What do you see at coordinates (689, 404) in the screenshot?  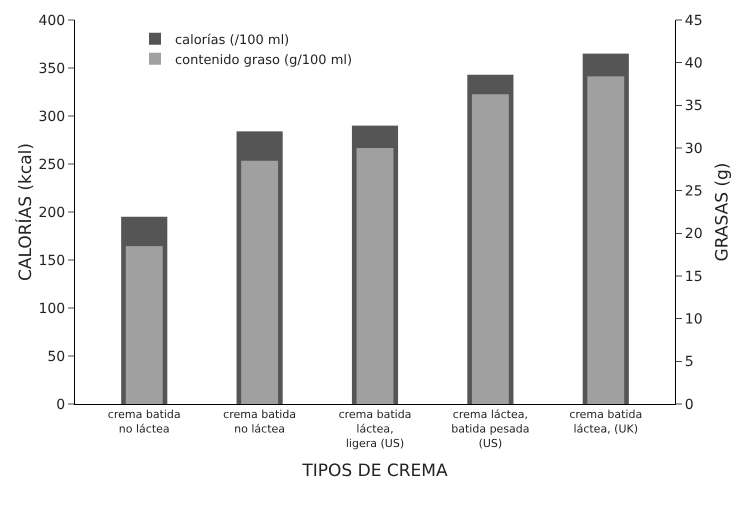 I see `y2-tick-label: 0` at bounding box center [689, 404].